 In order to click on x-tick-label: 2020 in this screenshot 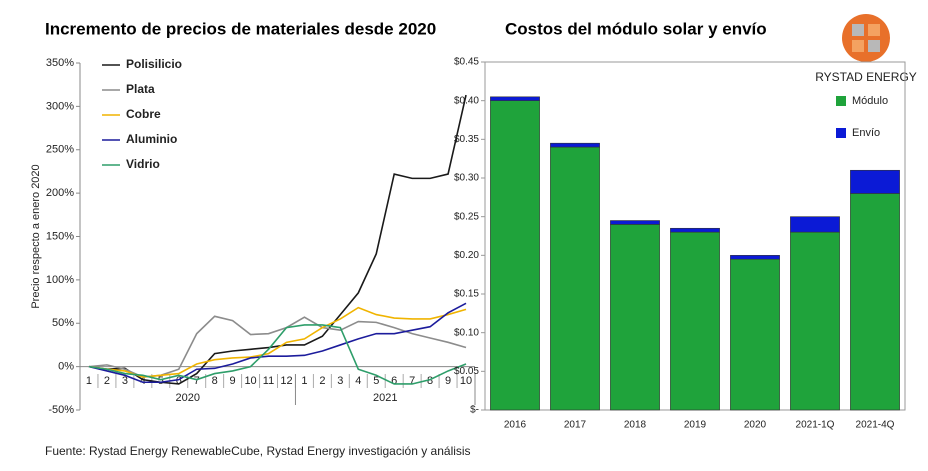, I will do `click(755, 425)`.